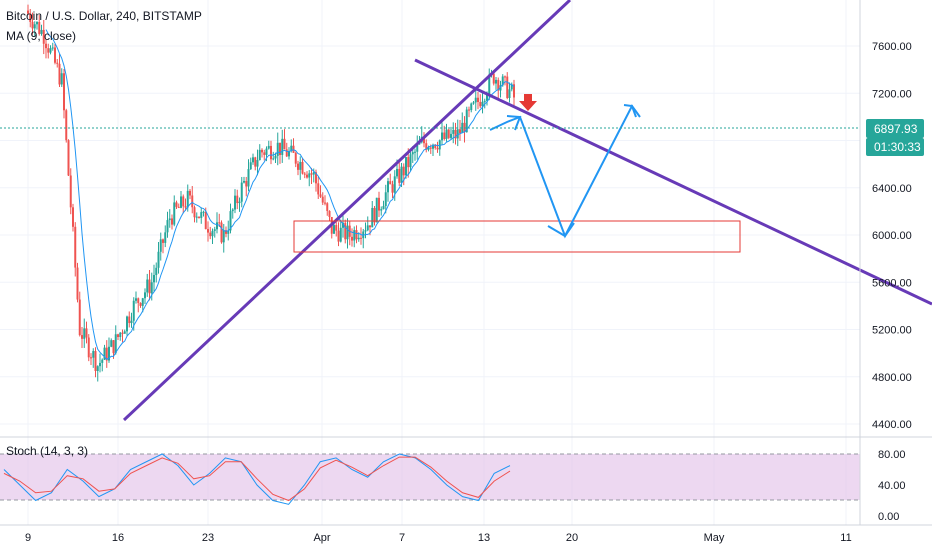  I want to click on time-tick-label: 11, so click(845, 538).